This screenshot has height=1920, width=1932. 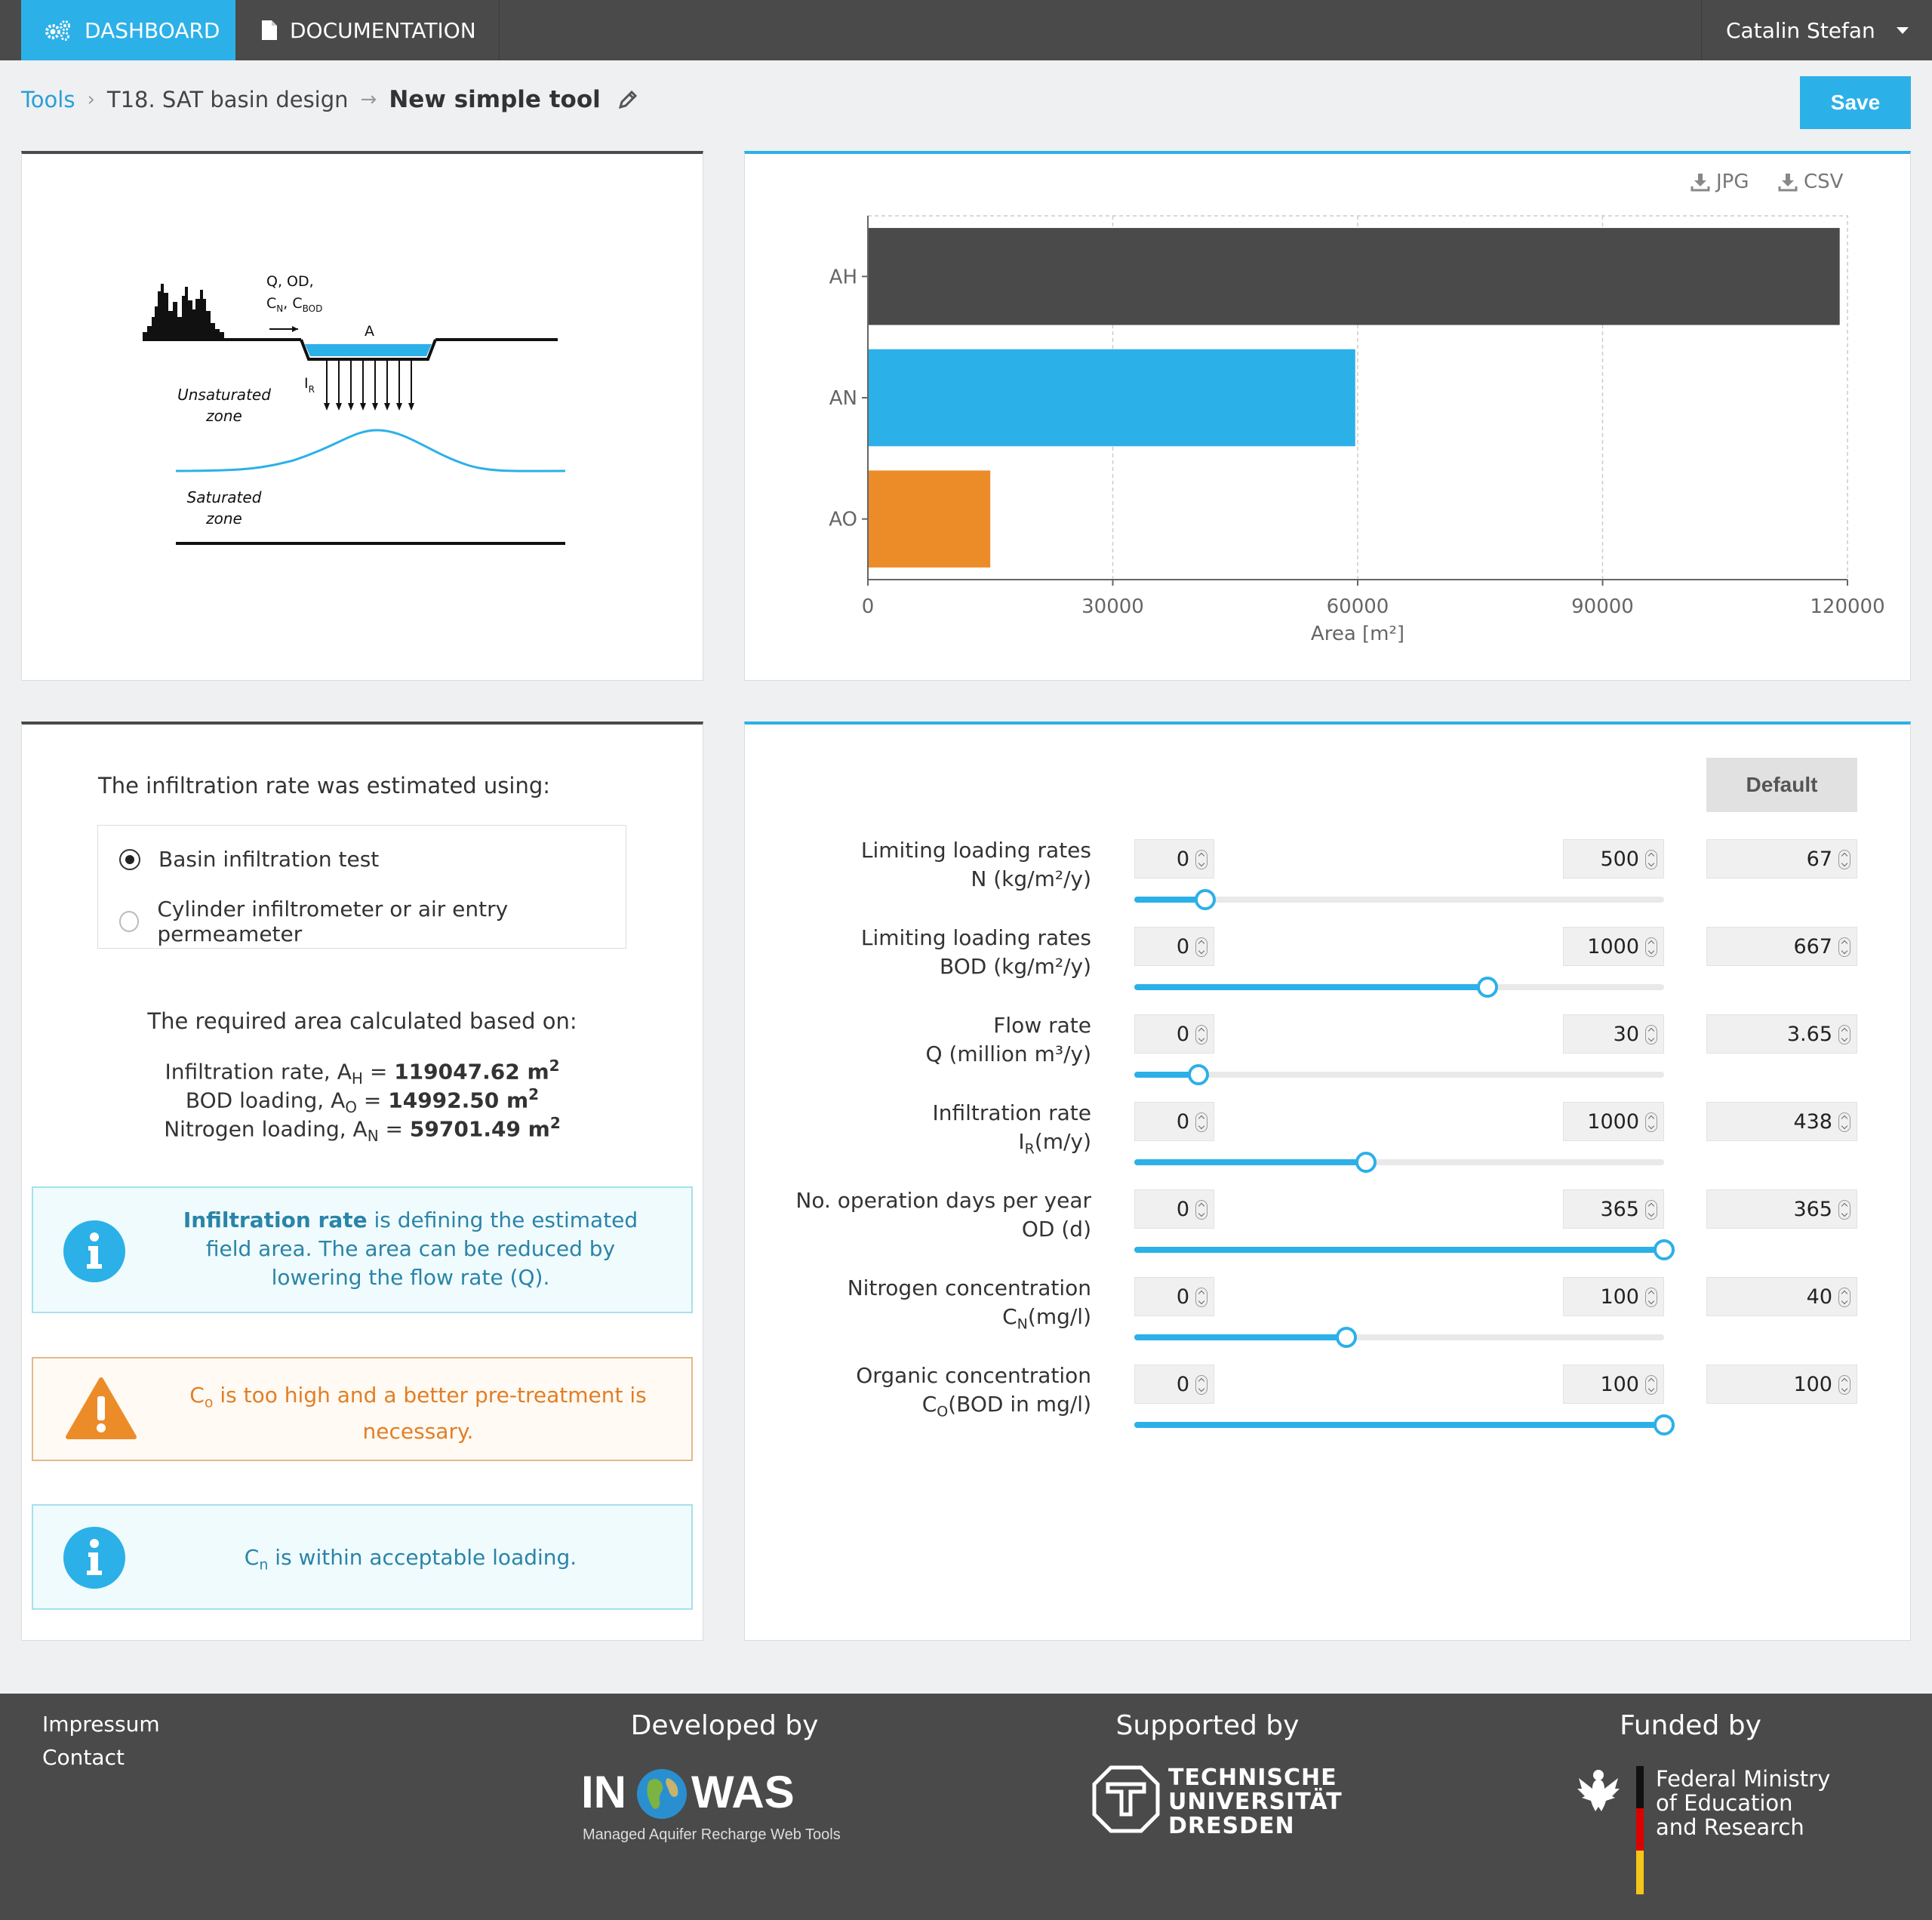 What do you see at coordinates (495, 100) in the screenshot?
I see `page-title: New simple tool` at bounding box center [495, 100].